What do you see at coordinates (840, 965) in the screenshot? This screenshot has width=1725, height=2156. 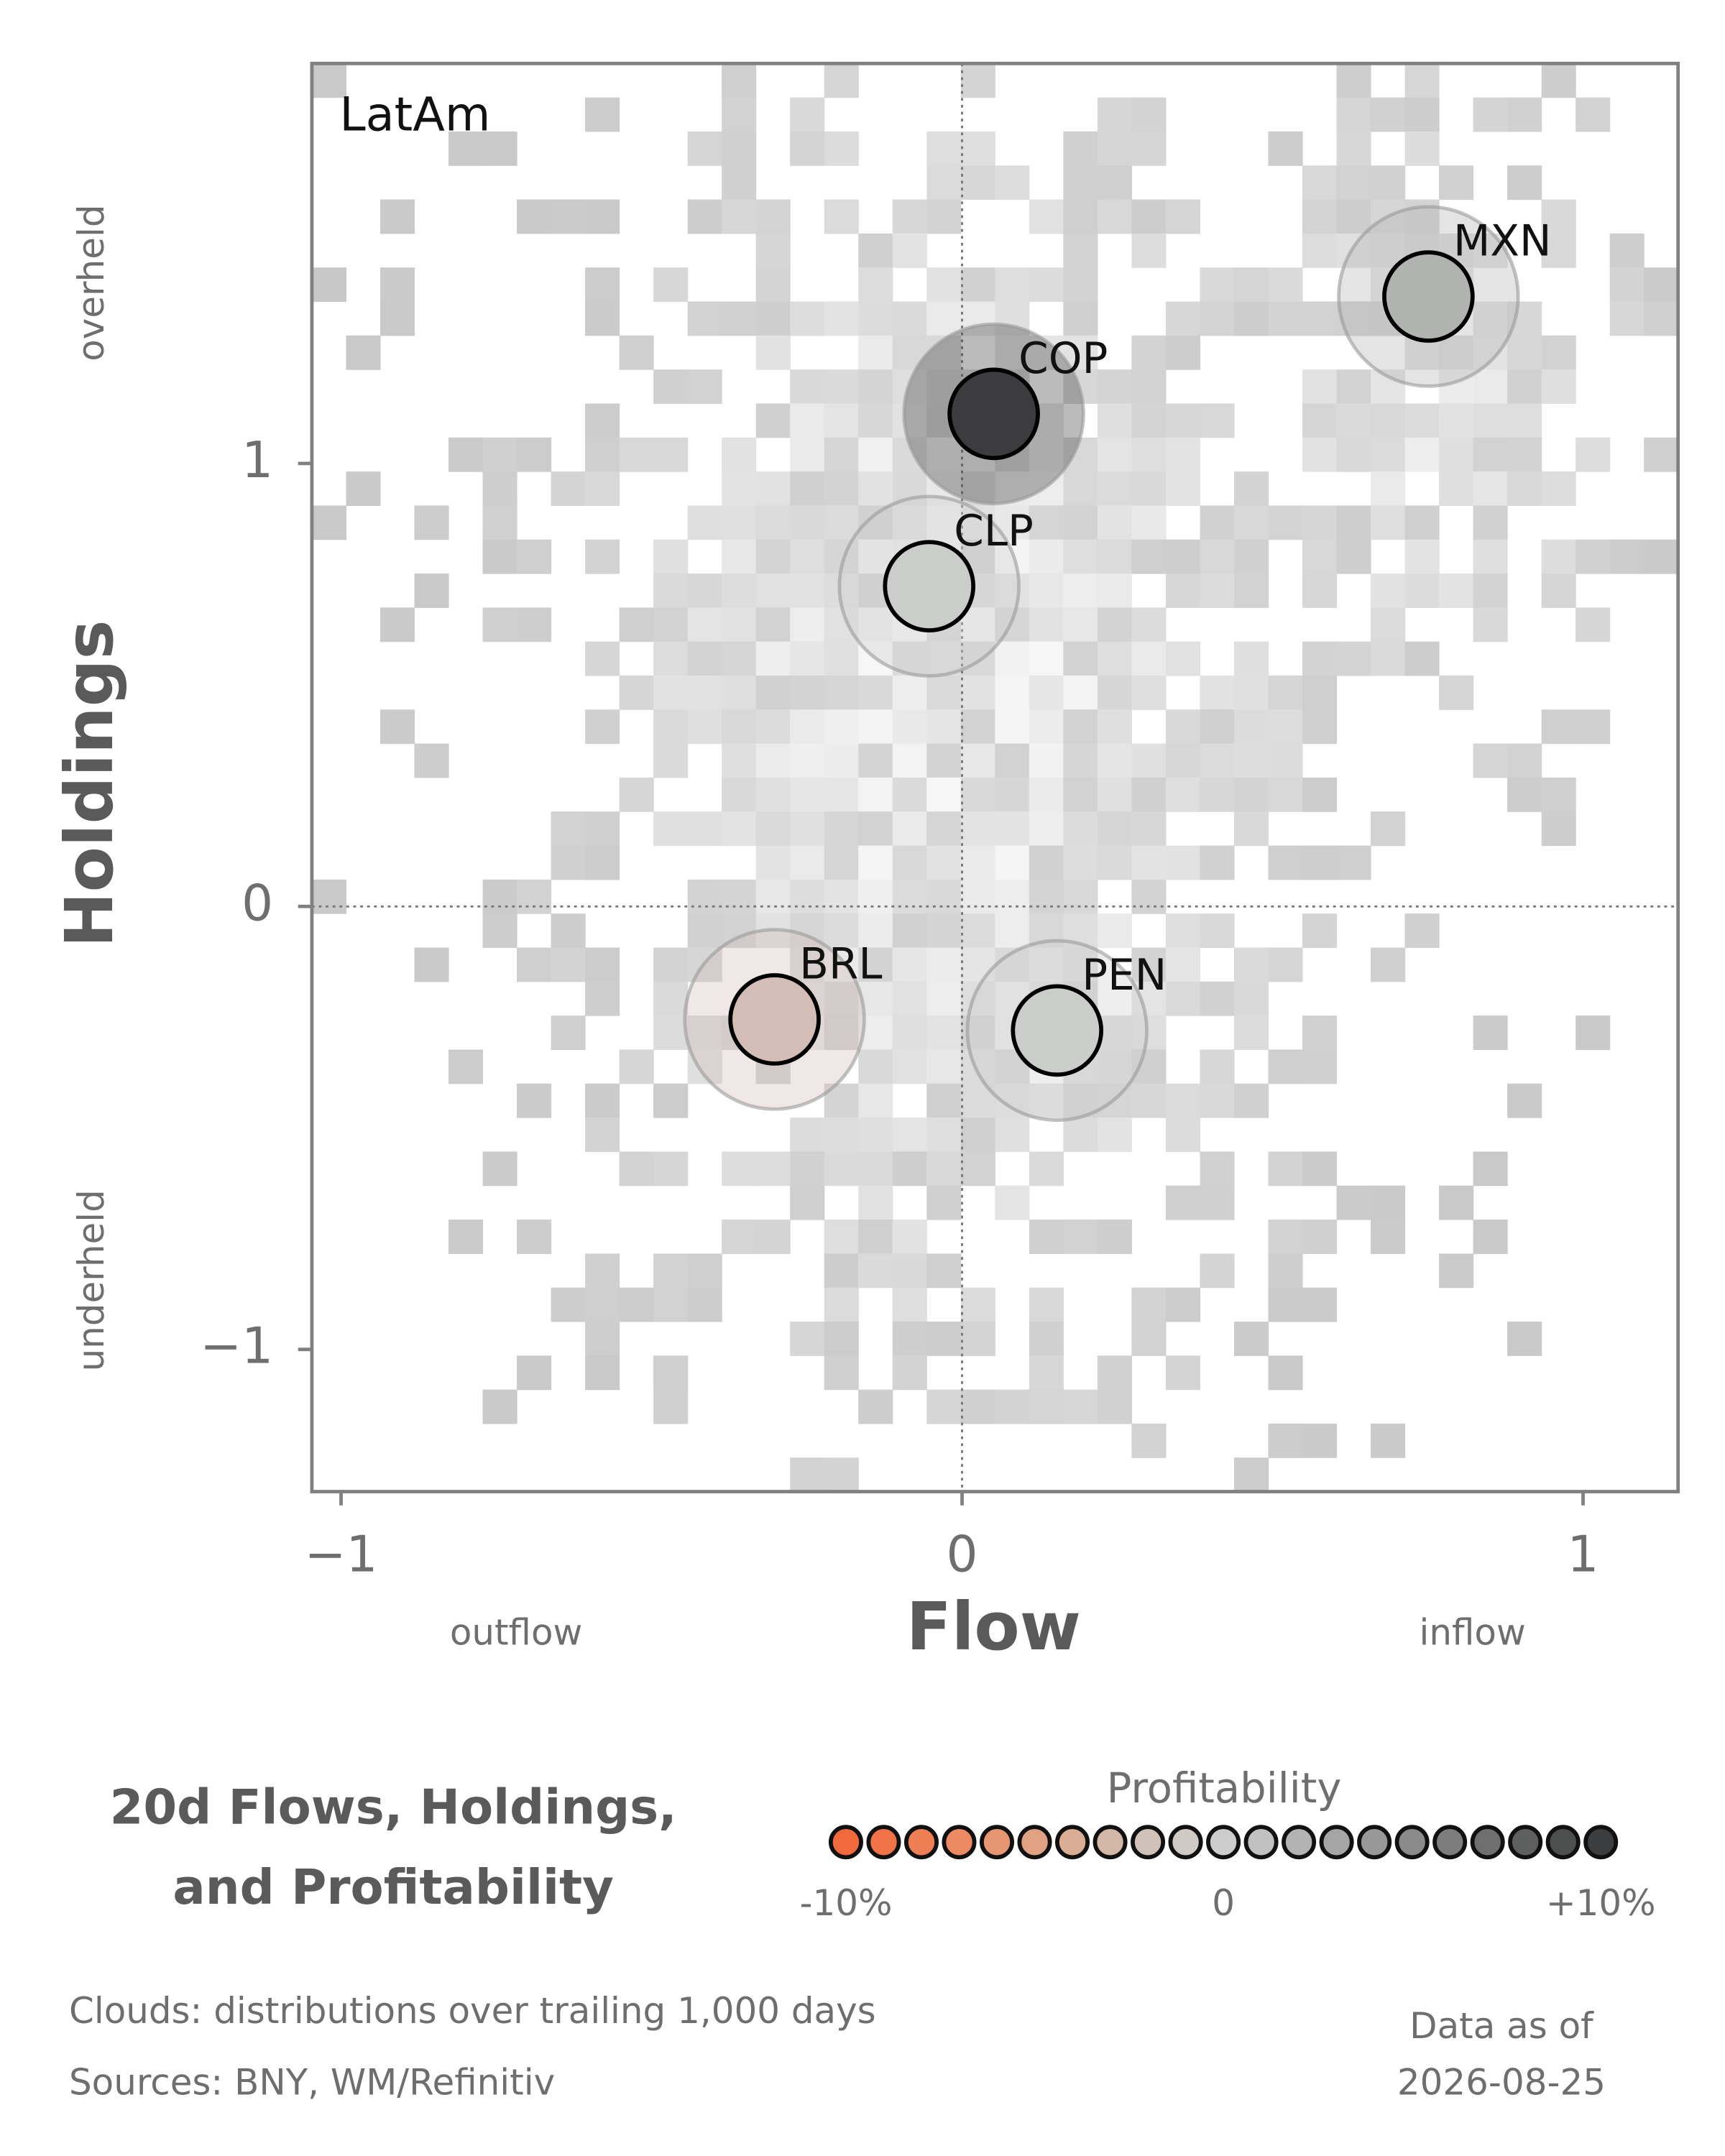 I see `point-label: BRL` at bounding box center [840, 965].